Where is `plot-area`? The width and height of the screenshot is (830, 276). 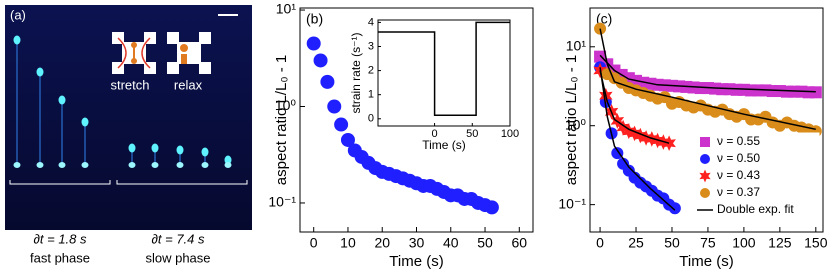 plot-area is located at coordinates (444, 73).